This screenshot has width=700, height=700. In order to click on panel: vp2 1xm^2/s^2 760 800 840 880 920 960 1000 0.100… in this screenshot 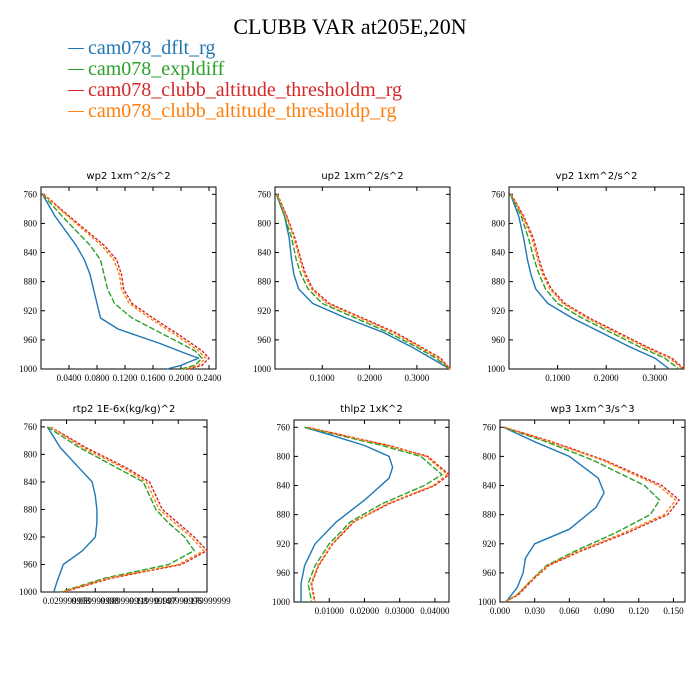, I will do `click(586, 277)`.